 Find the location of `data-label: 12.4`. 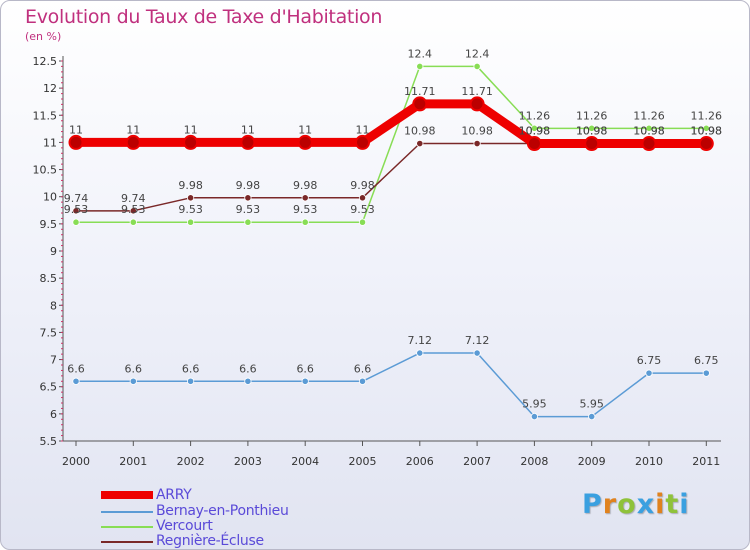

data-label: 12.4 is located at coordinates (420, 53).